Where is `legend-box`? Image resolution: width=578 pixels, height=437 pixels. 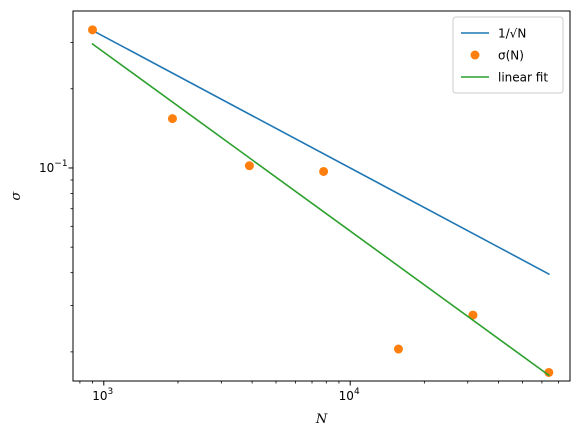
legend-box is located at coordinates (508, 55).